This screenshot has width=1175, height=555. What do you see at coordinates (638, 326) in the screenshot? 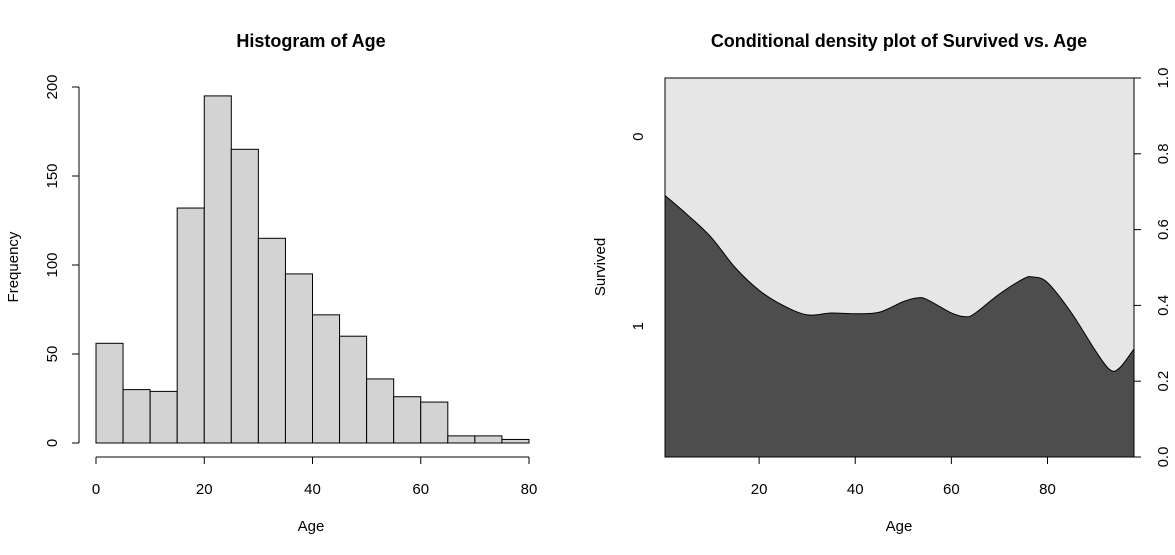
I see `cdplot-category-label: 1` at bounding box center [638, 326].